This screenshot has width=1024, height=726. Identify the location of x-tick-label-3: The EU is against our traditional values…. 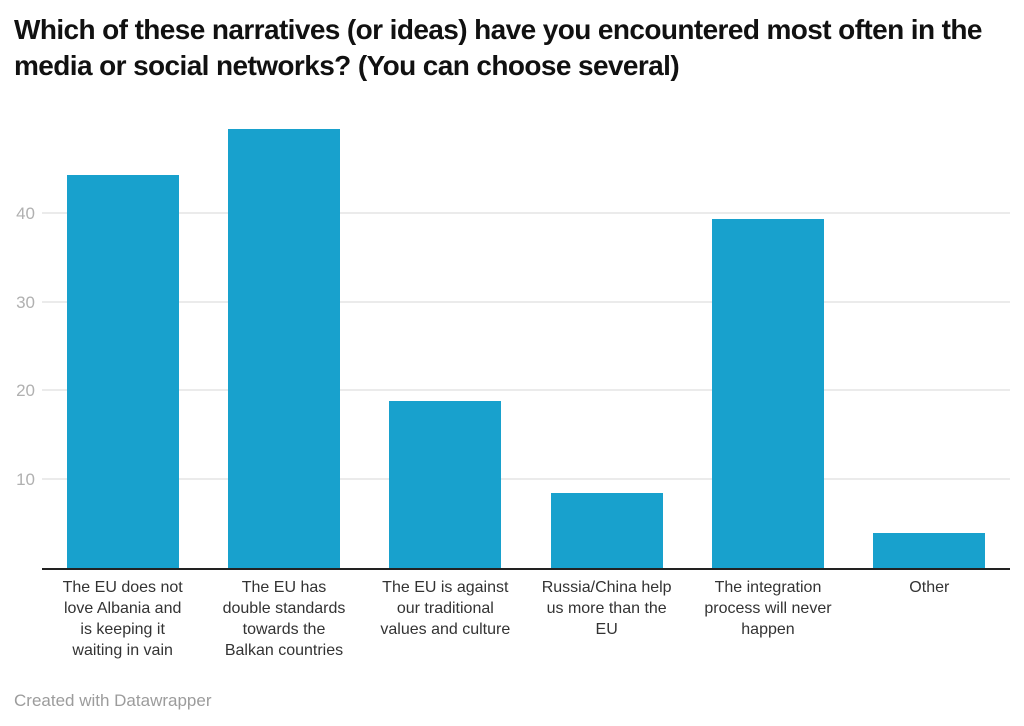
(445, 608).